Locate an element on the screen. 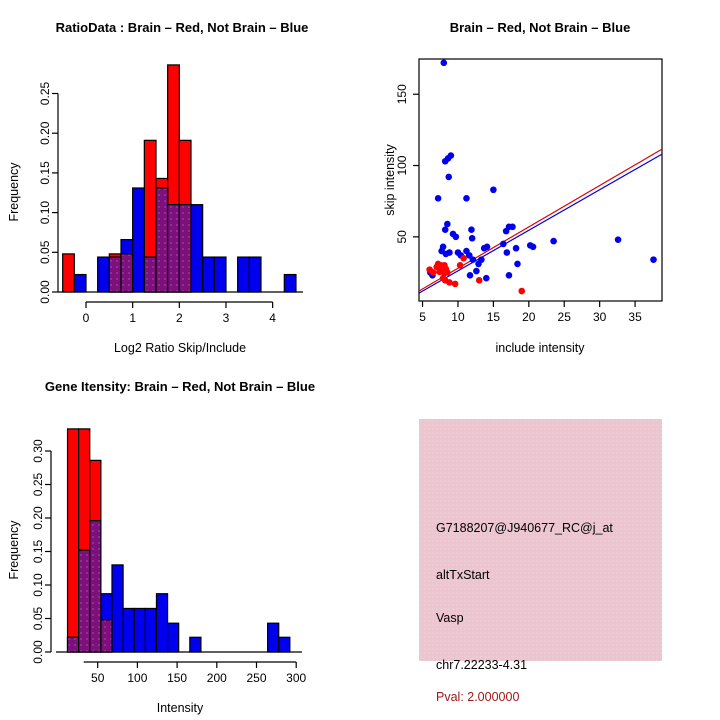 The image size is (720, 720). x-tick-label: 2 is located at coordinates (179, 318).